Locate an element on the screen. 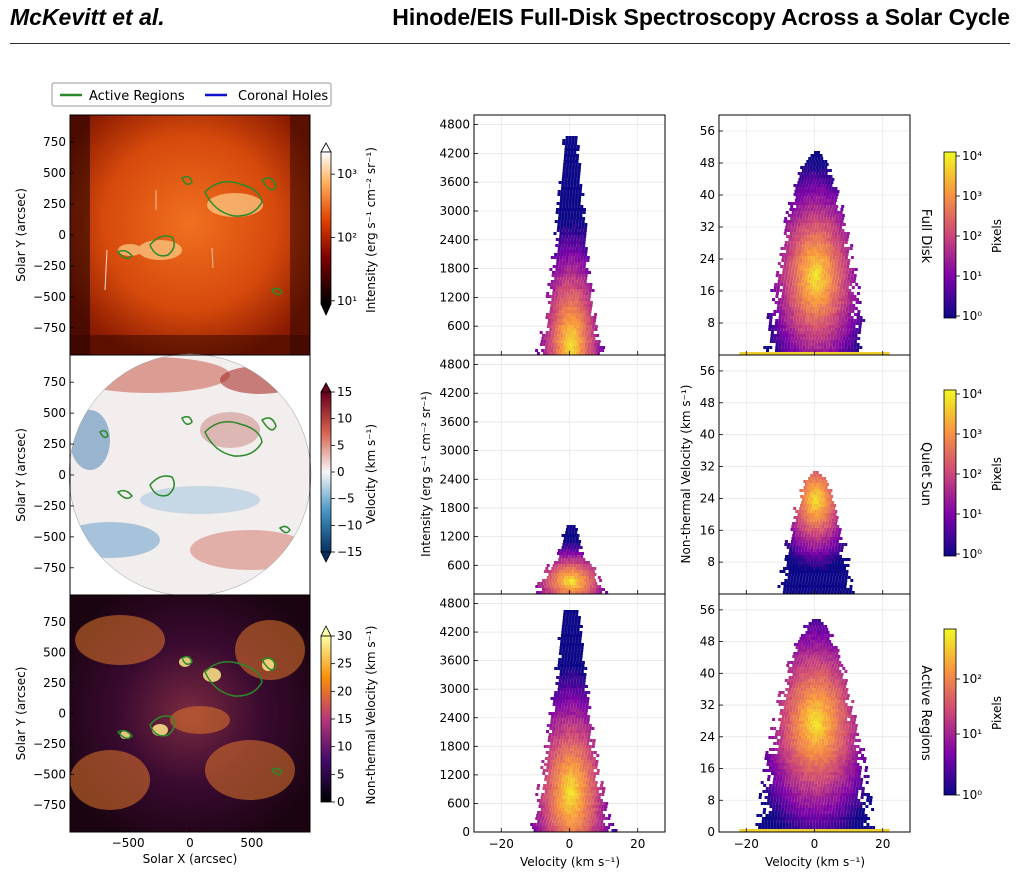  hist-ytick-label: 4800 is located at coordinates (454, 365).